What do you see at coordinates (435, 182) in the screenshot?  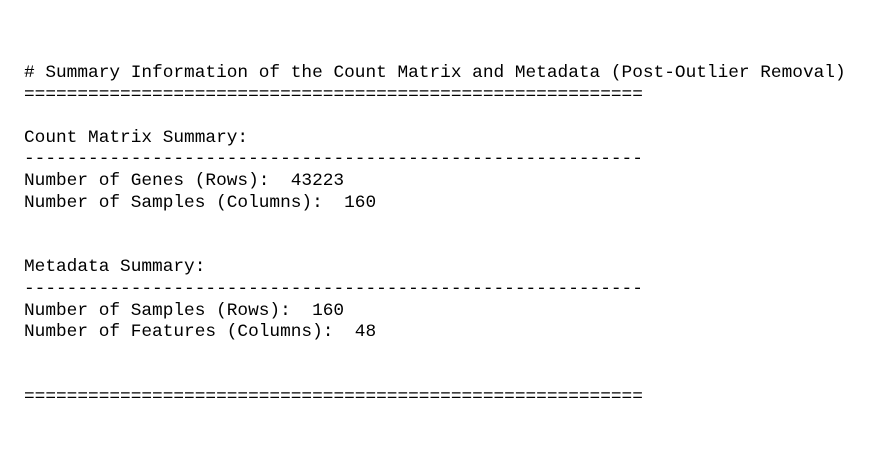 I see `summary-row: Number of Genes (Rows): 43223` at bounding box center [435, 182].